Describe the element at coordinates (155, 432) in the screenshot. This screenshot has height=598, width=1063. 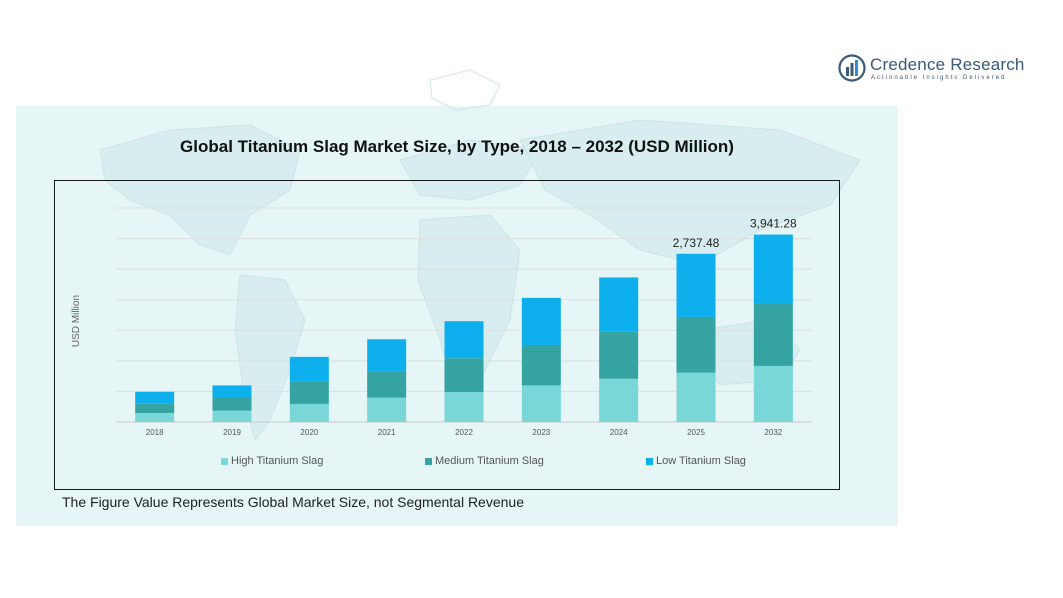
I see `x-tick-label: 2018` at that location.